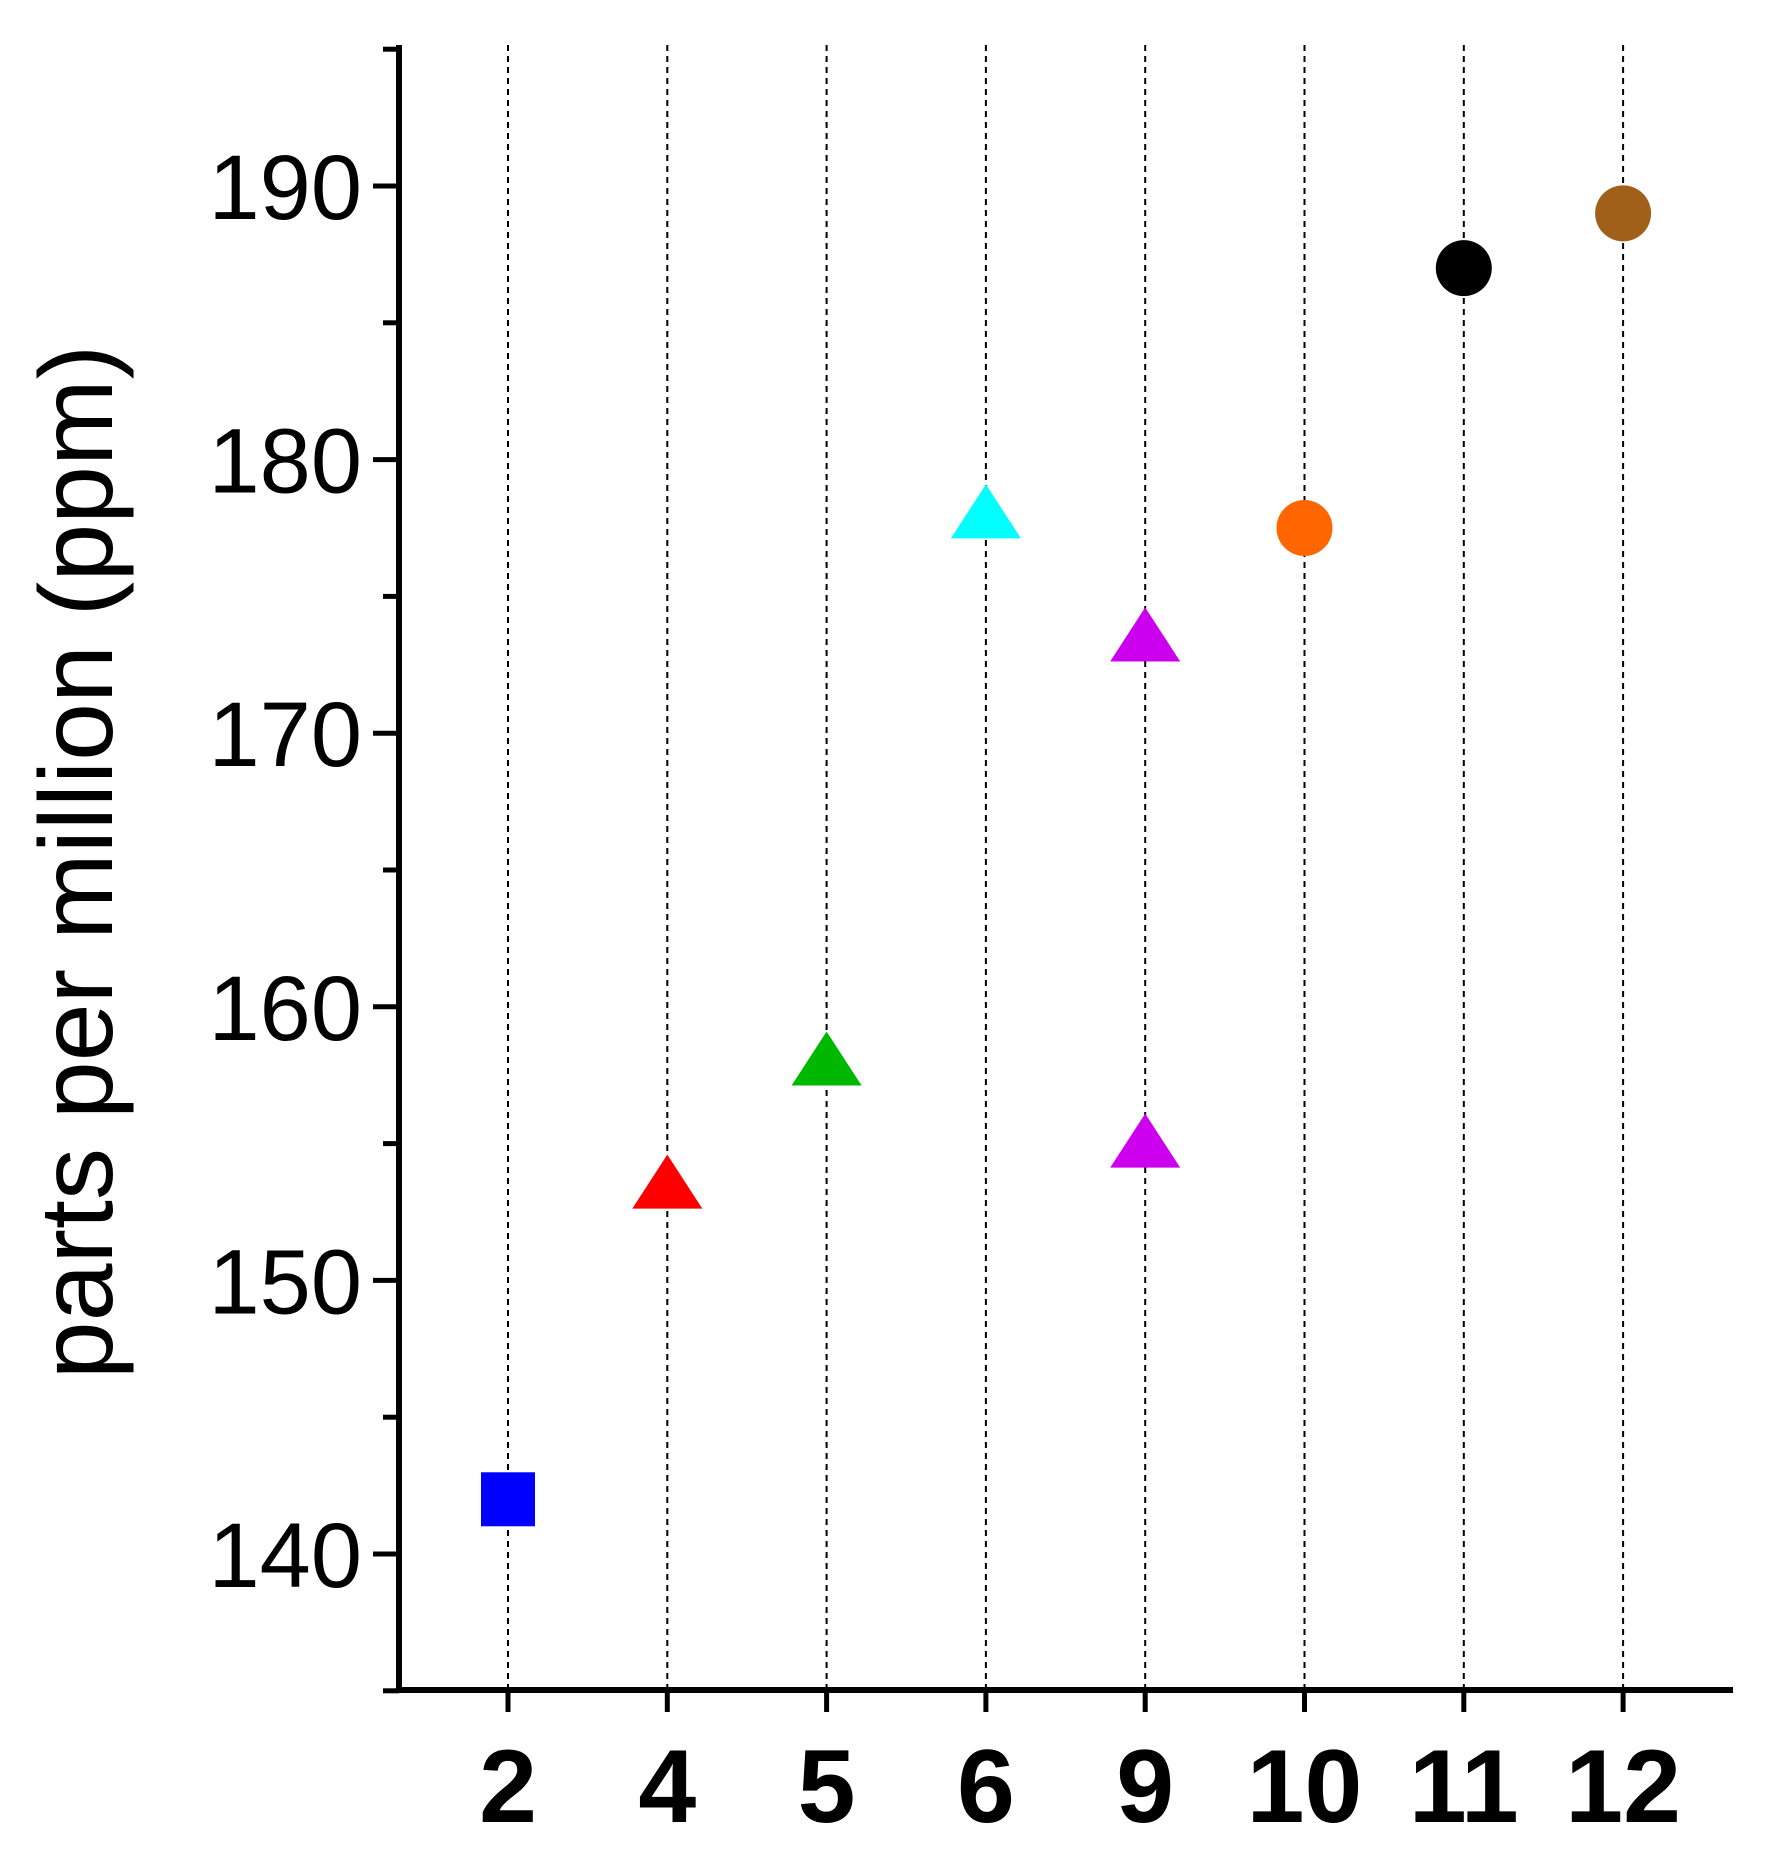 The width and height of the screenshot is (1773, 1864). I want to click on x-tick-label: 5, so click(827, 1787).